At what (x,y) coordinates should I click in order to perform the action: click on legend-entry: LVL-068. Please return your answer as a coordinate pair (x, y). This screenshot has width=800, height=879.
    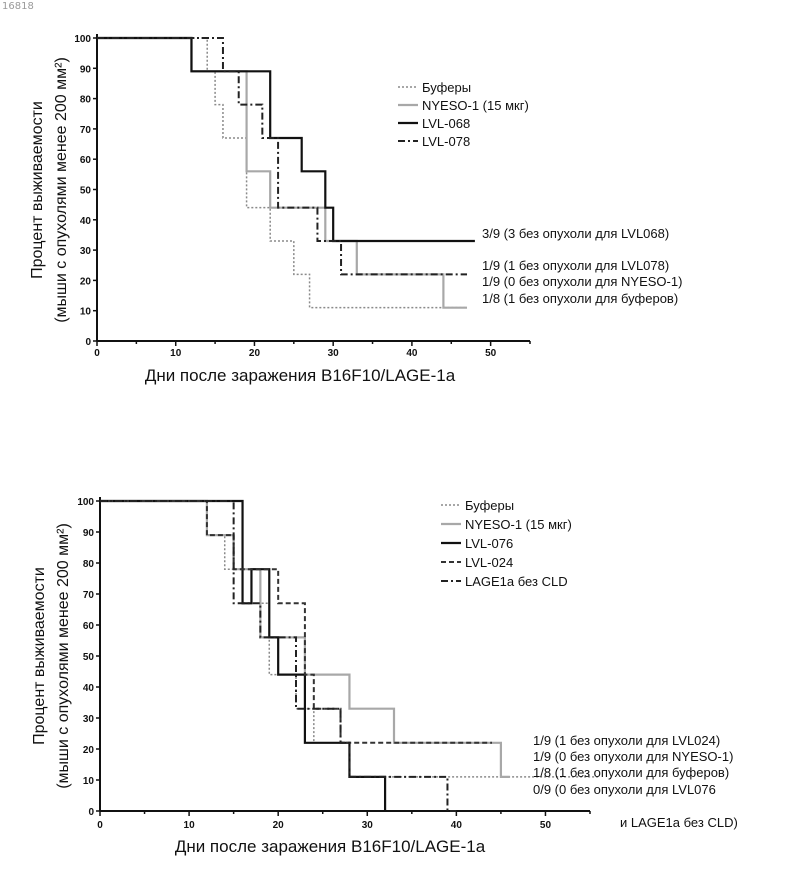
    Looking at the image, I should click on (446, 123).